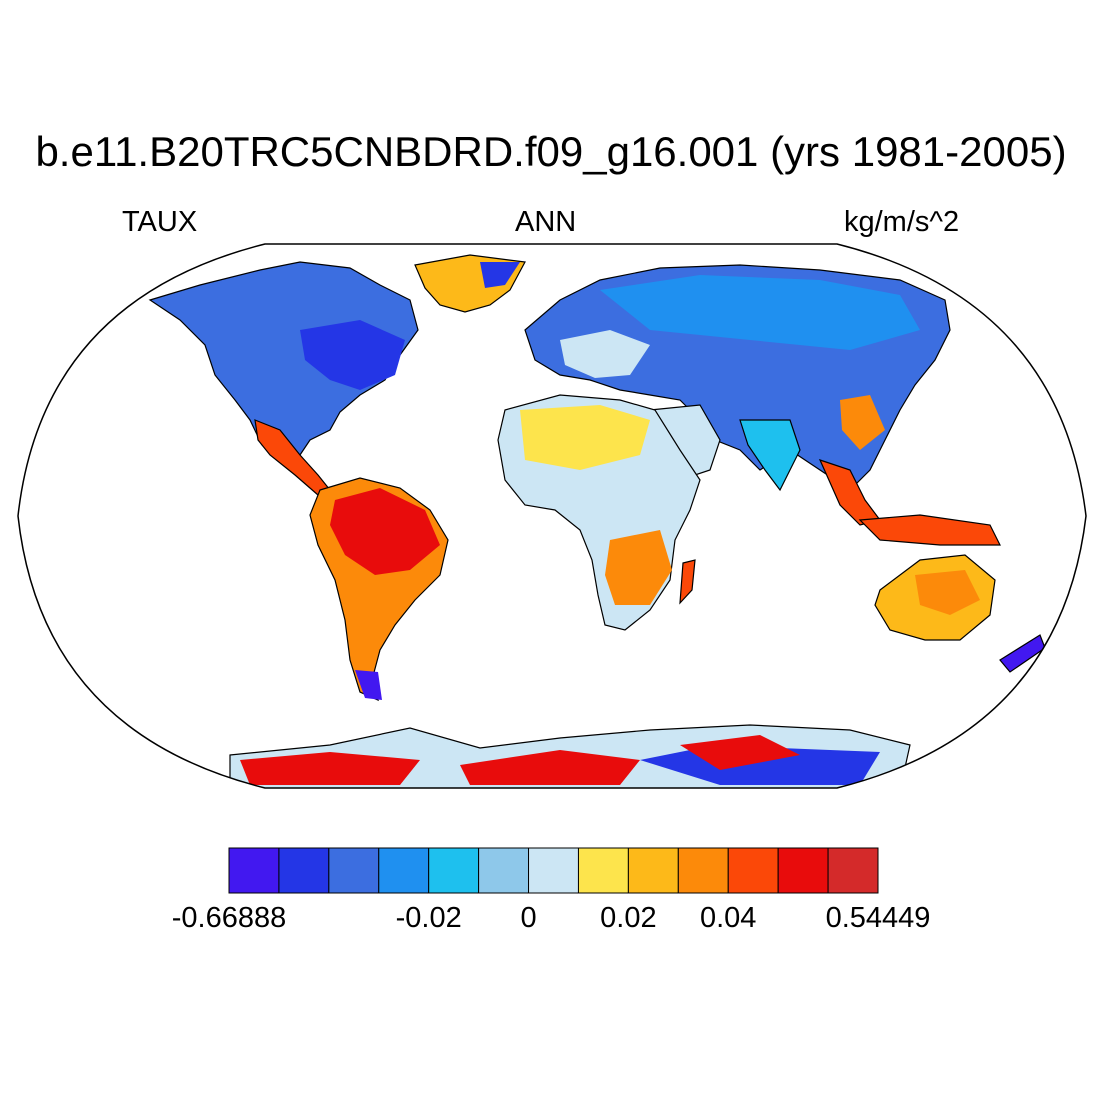 The width and height of the screenshot is (1102, 1102). What do you see at coordinates (428, 918) in the screenshot?
I see `colorbar-tick-label: -0.02` at bounding box center [428, 918].